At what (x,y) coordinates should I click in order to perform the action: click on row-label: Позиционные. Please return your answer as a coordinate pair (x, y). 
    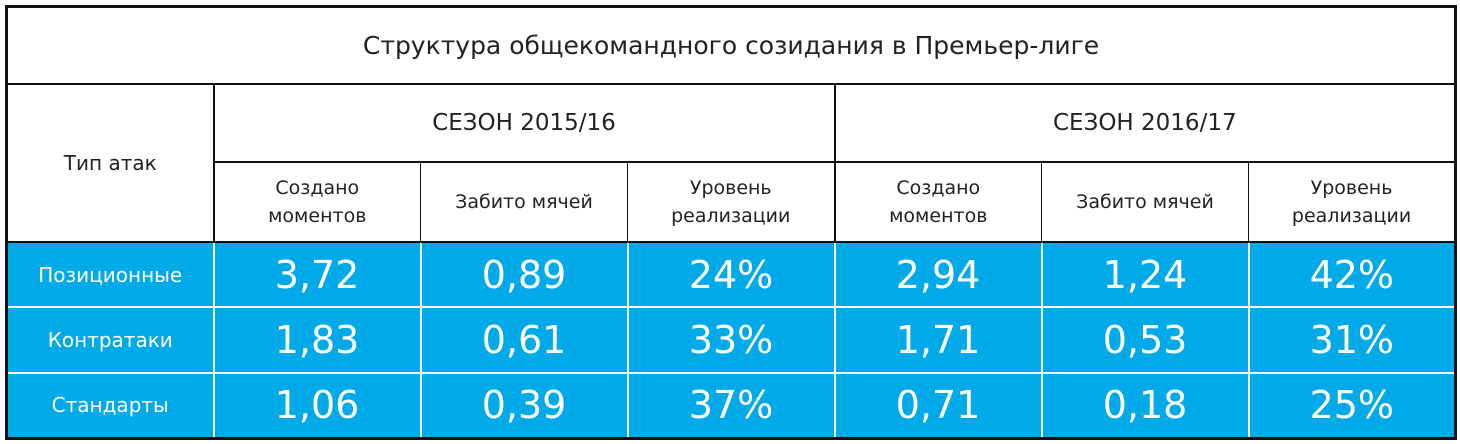
    Looking at the image, I should click on (110, 274).